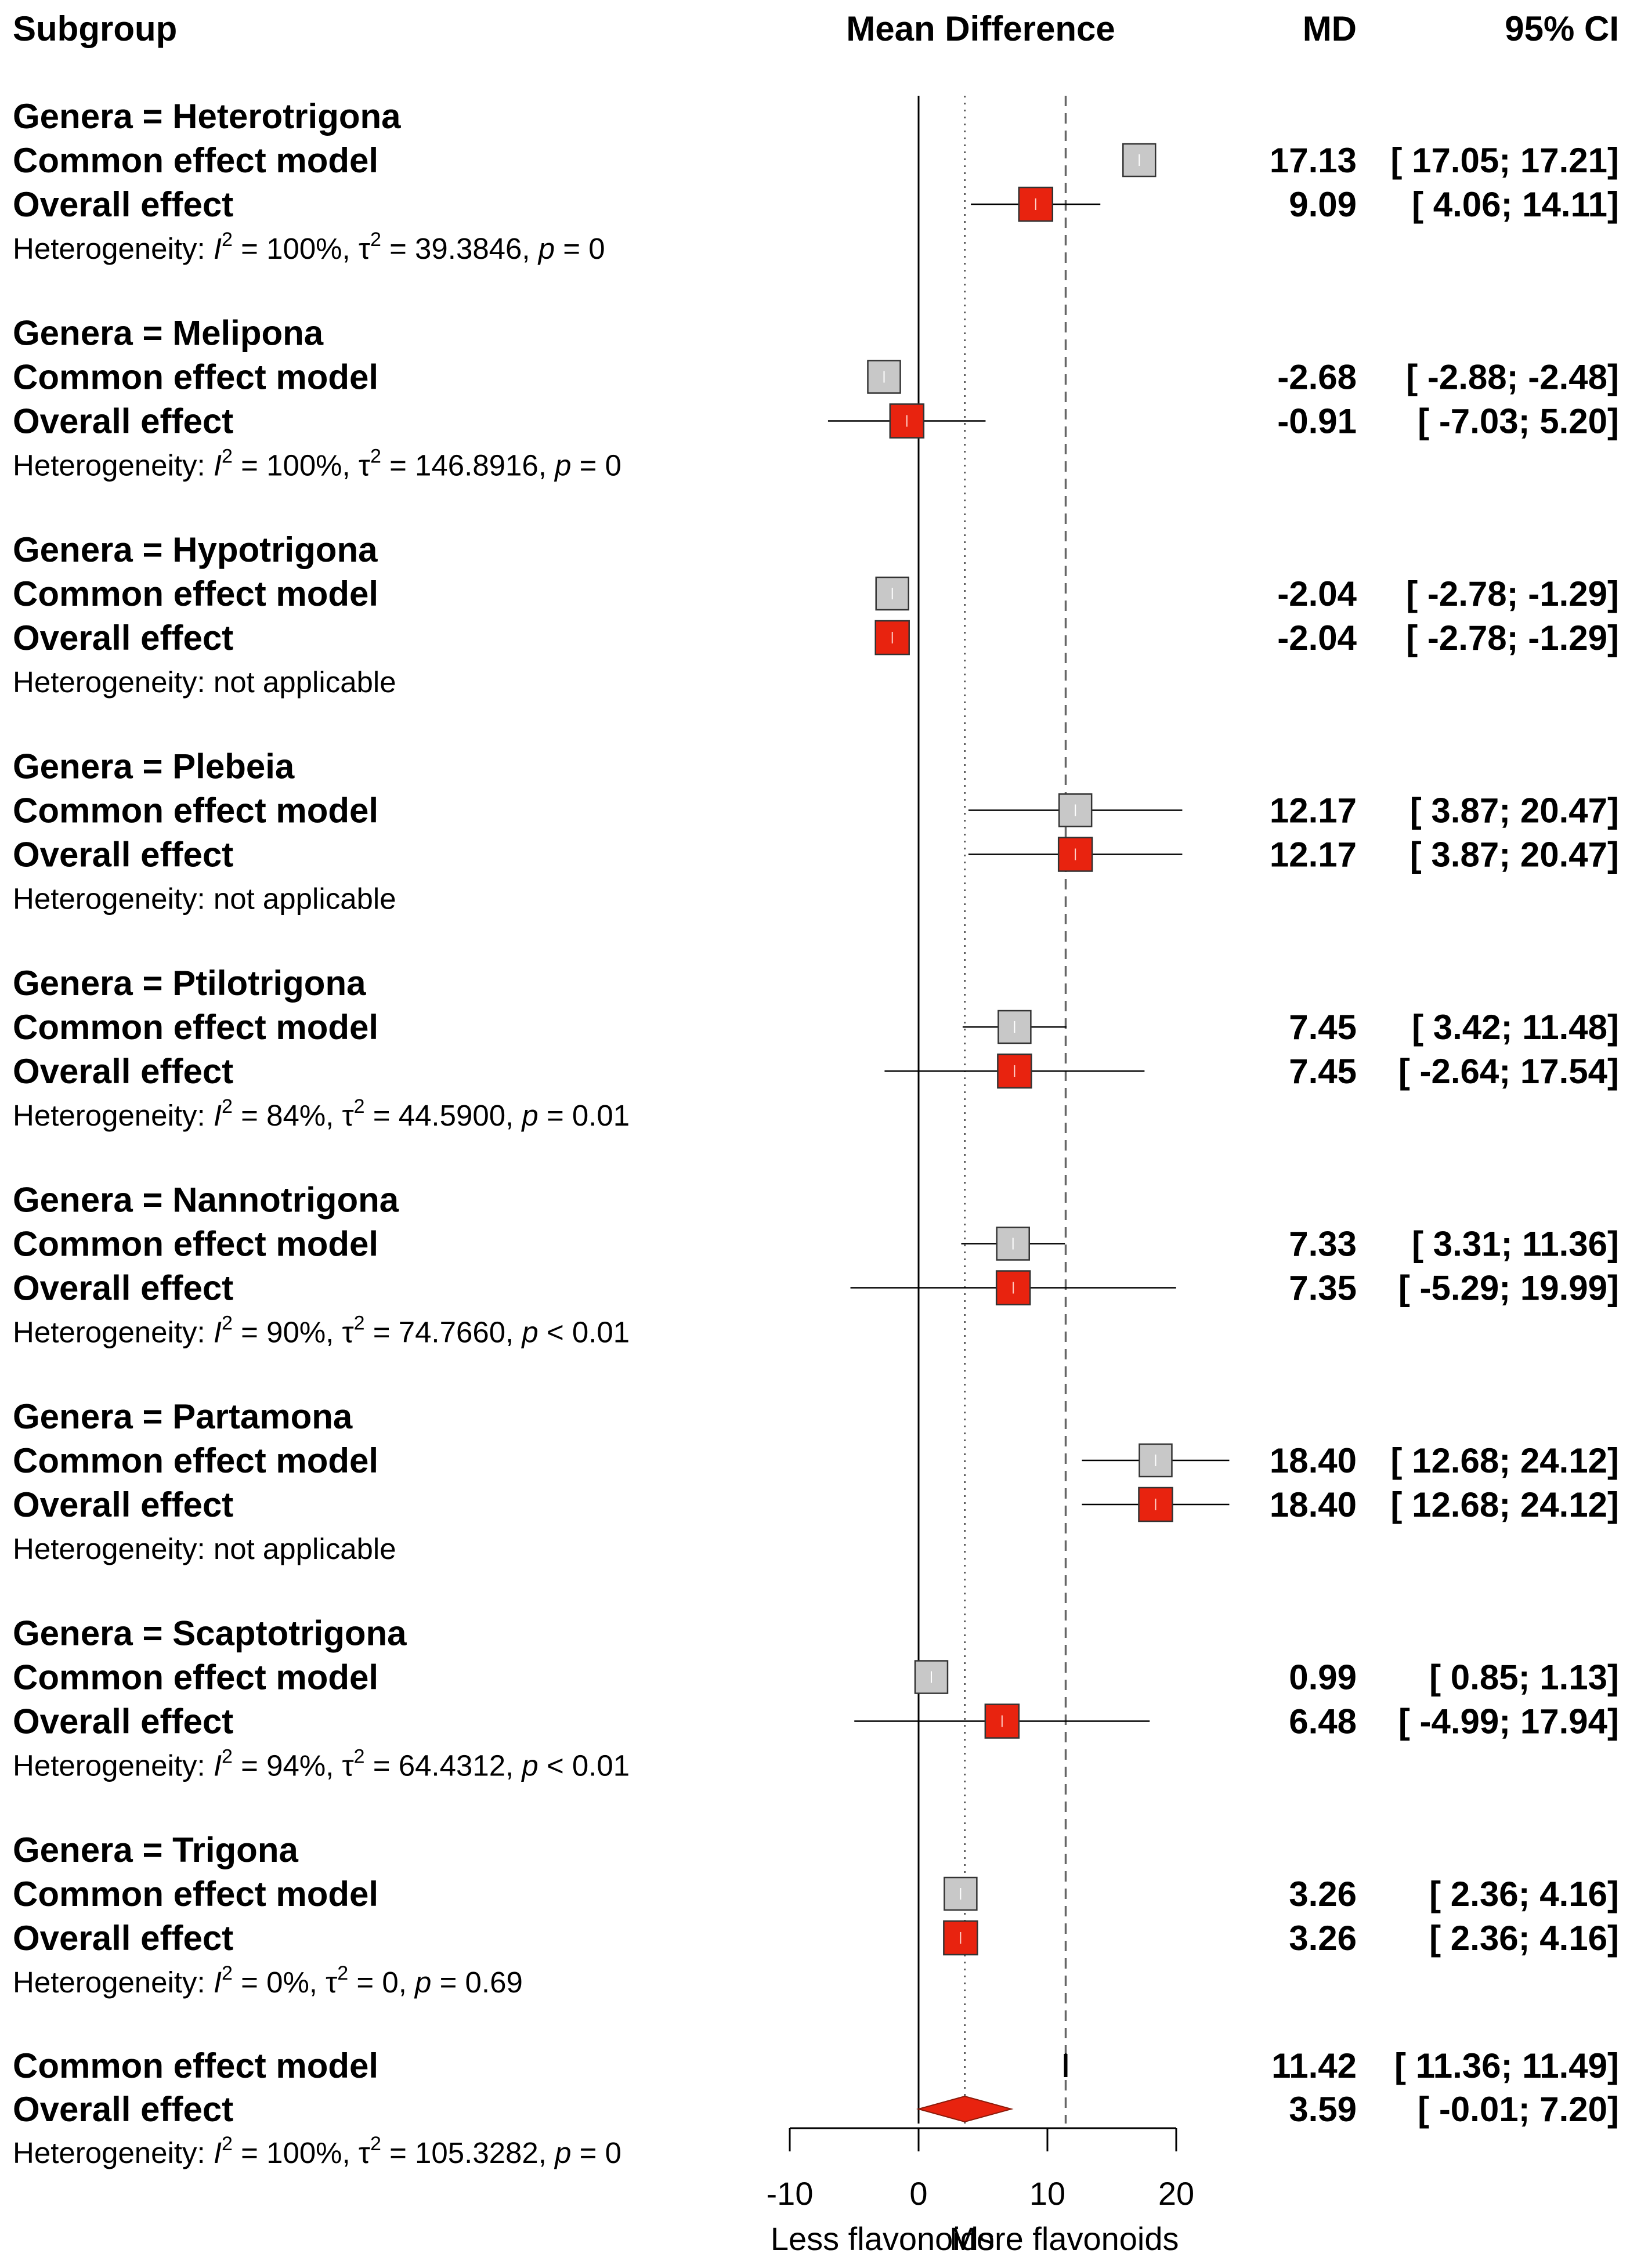  What do you see at coordinates (1524, 1939) in the screenshot?
I see `subgroup-overall-ci-value: [ 2.36; 4.16]` at bounding box center [1524, 1939].